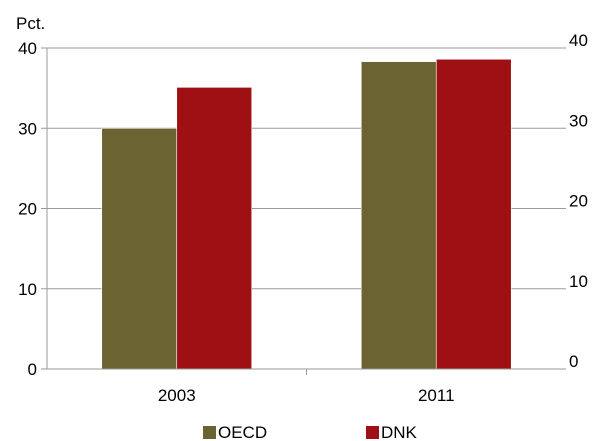 The image size is (596, 441). Describe the element at coordinates (214, 228) in the screenshot. I see `bar-dnk-2003` at that location.